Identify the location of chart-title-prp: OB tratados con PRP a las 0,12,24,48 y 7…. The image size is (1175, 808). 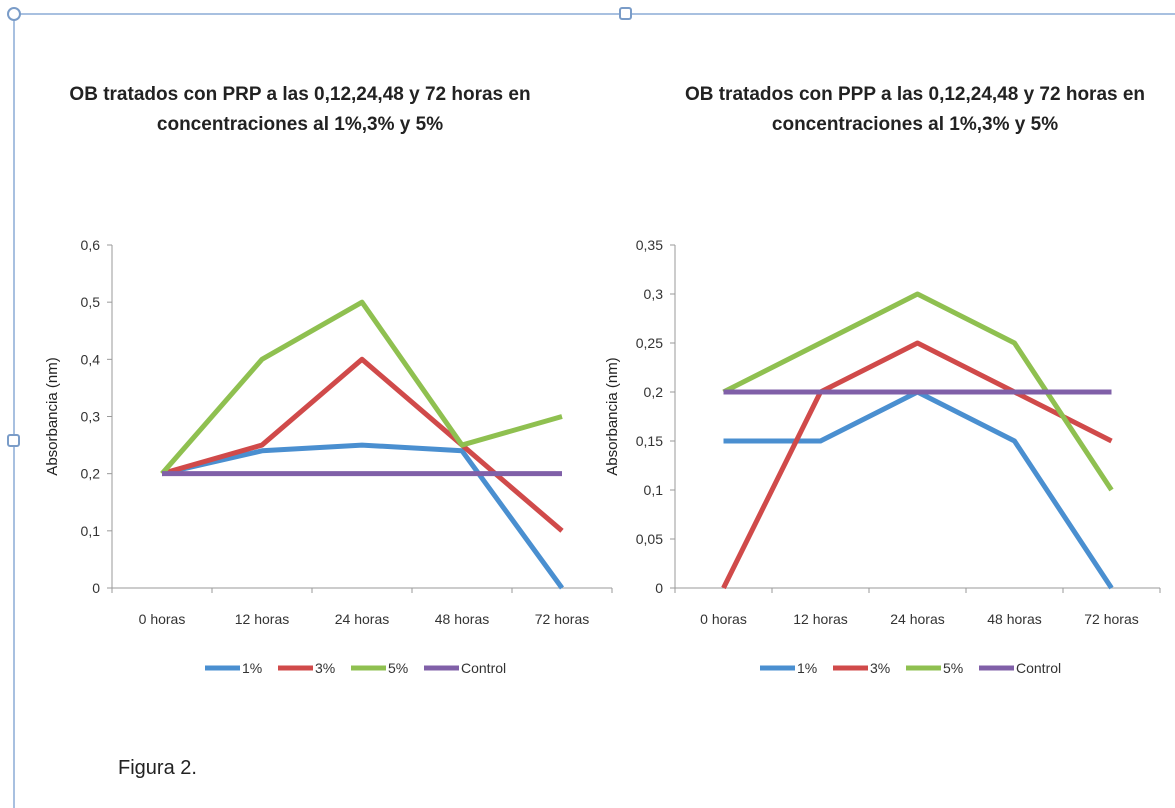
(300, 110).